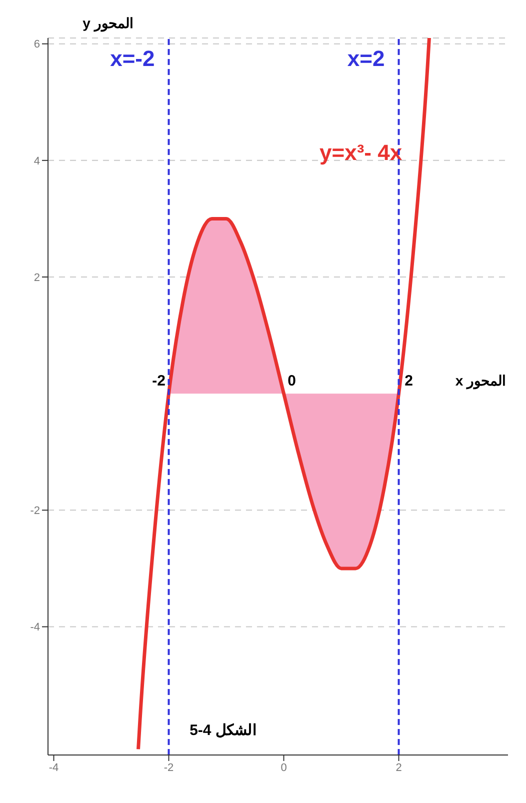 This screenshot has height=803, width=526. Describe the element at coordinates (37, 44) in the screenshot. I see `y-tick-label: 6` at that location.